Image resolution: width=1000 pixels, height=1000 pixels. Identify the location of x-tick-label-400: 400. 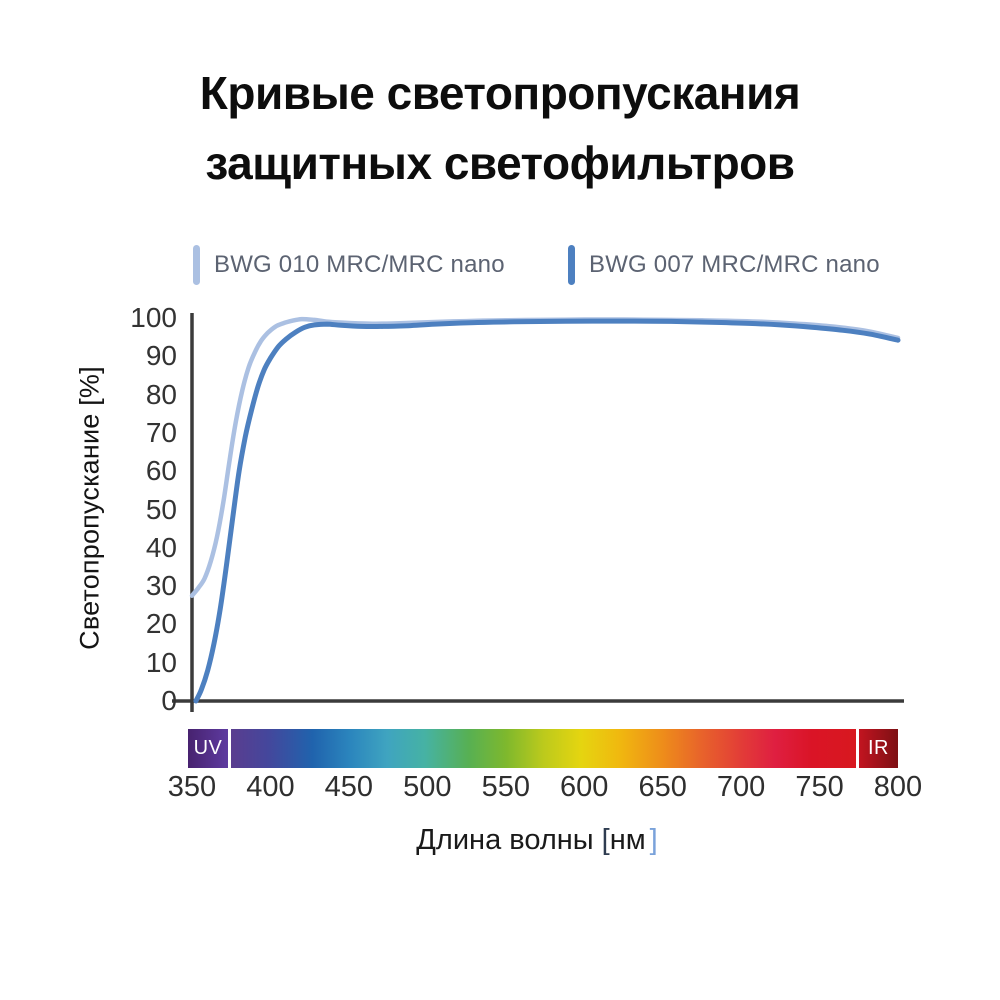
(270, 787).